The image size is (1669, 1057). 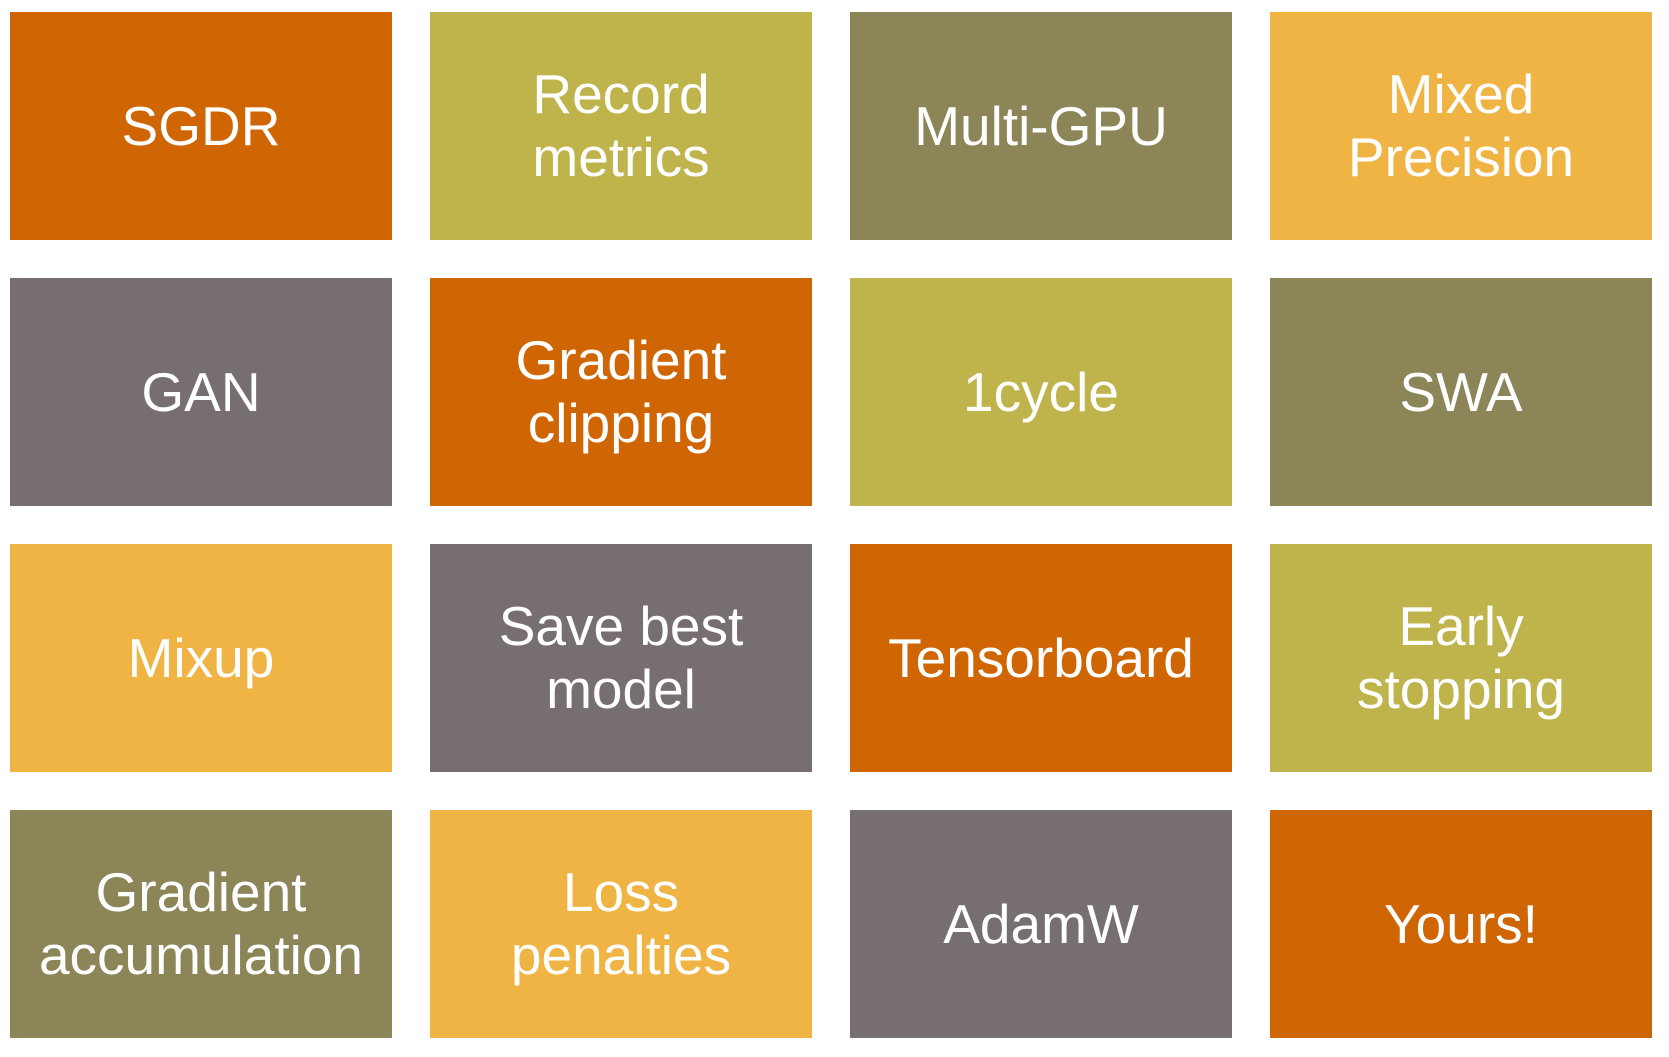 I want to click on tile-label: SWA, so click(x=1461, y=391).